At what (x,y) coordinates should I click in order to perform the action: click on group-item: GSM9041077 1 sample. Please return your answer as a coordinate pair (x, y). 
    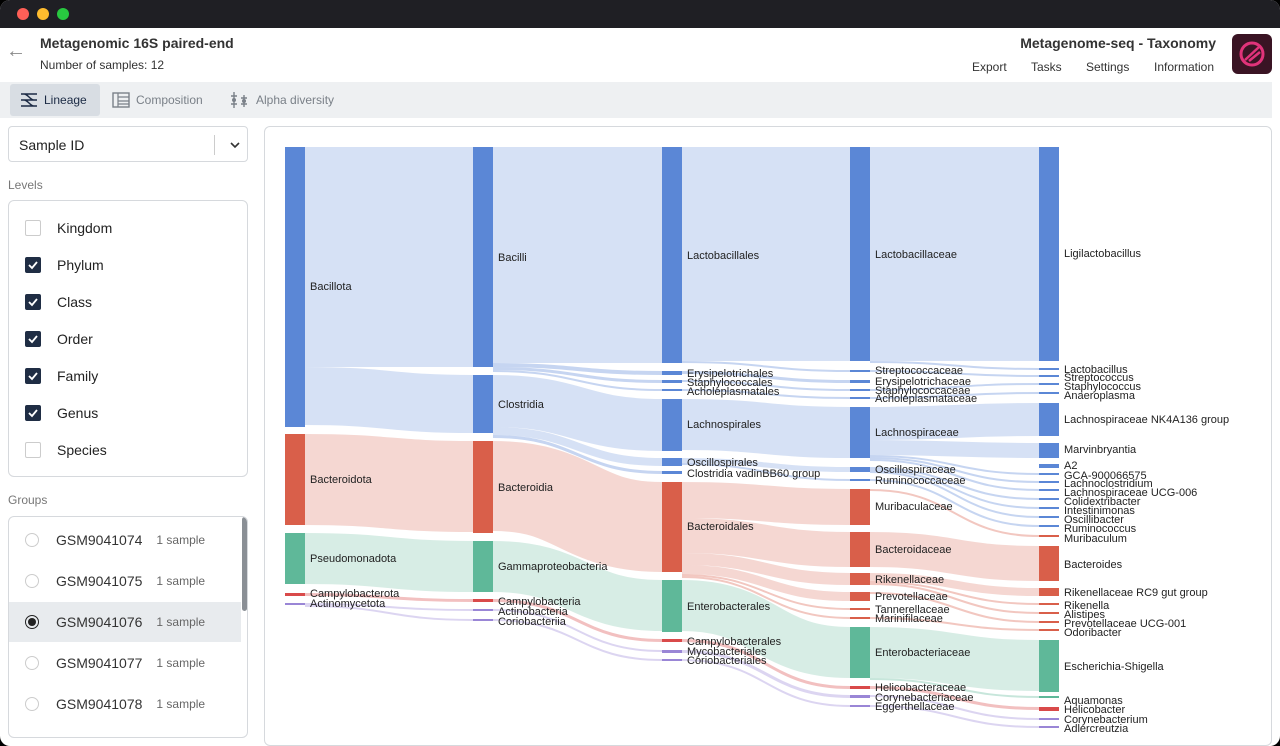
    Looking at the image, I should click on (125, 663).